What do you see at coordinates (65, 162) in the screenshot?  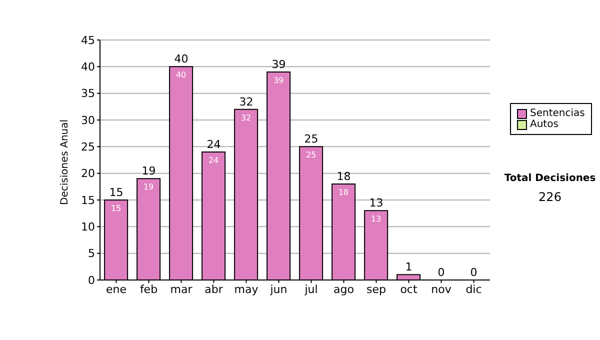 I see `y-axis-title: Decisiones Anual` at bounding box center [65, 162].